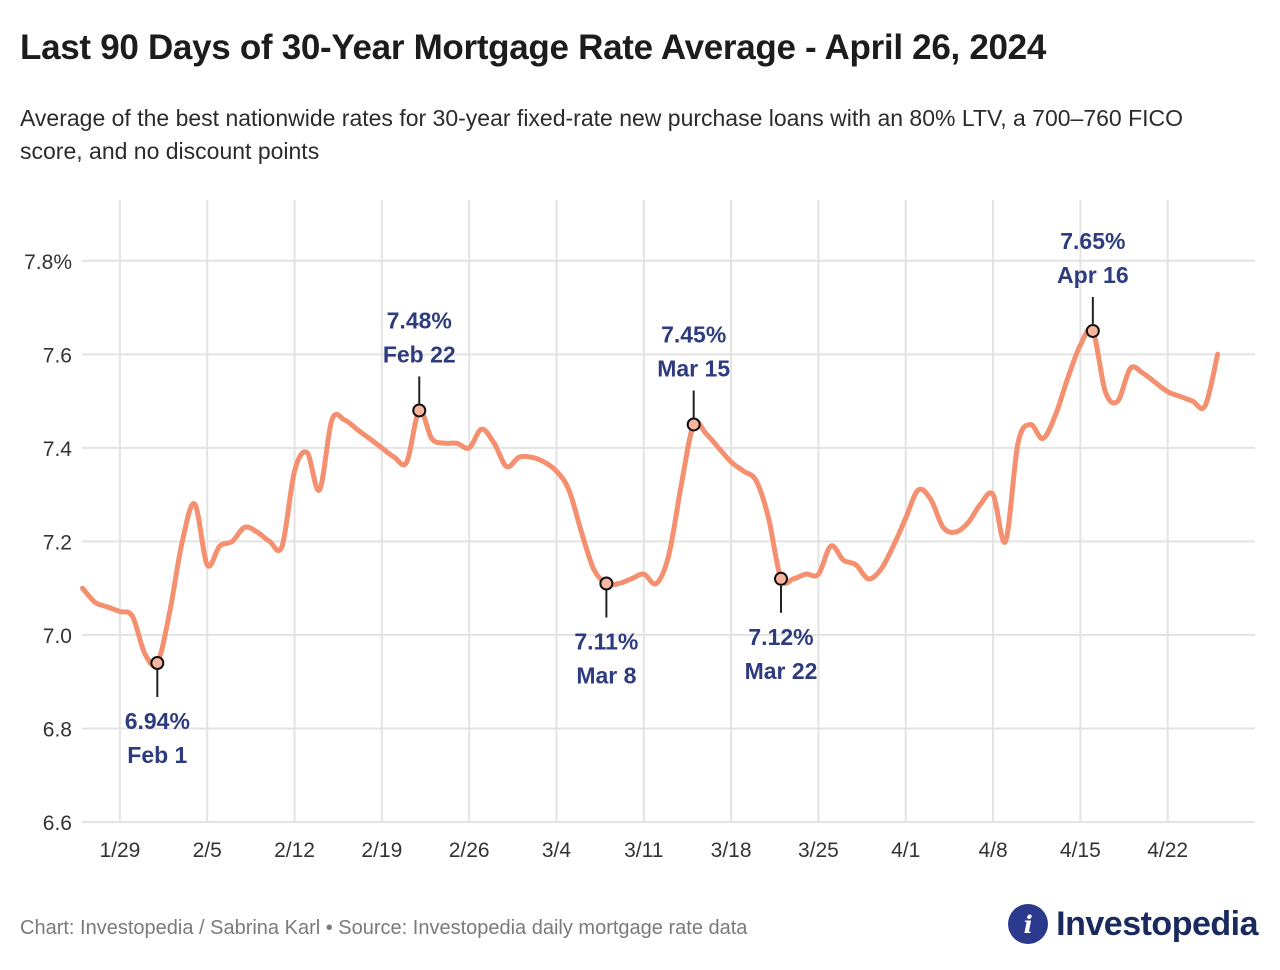 This screenshot has width=1280, height=970. I want to click on x-tick-label: 4/1, so click(905, 850).